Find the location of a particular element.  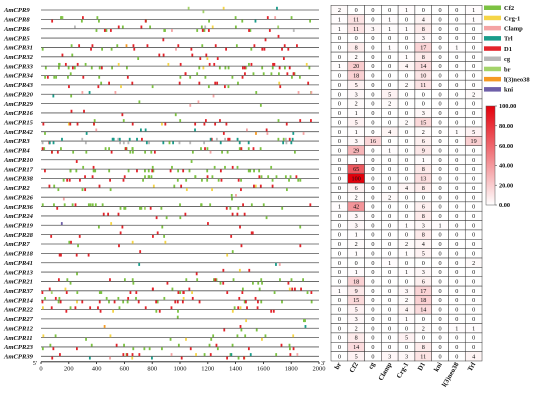

gene-label: AmCPR7 is located at coordinates (16, 244).